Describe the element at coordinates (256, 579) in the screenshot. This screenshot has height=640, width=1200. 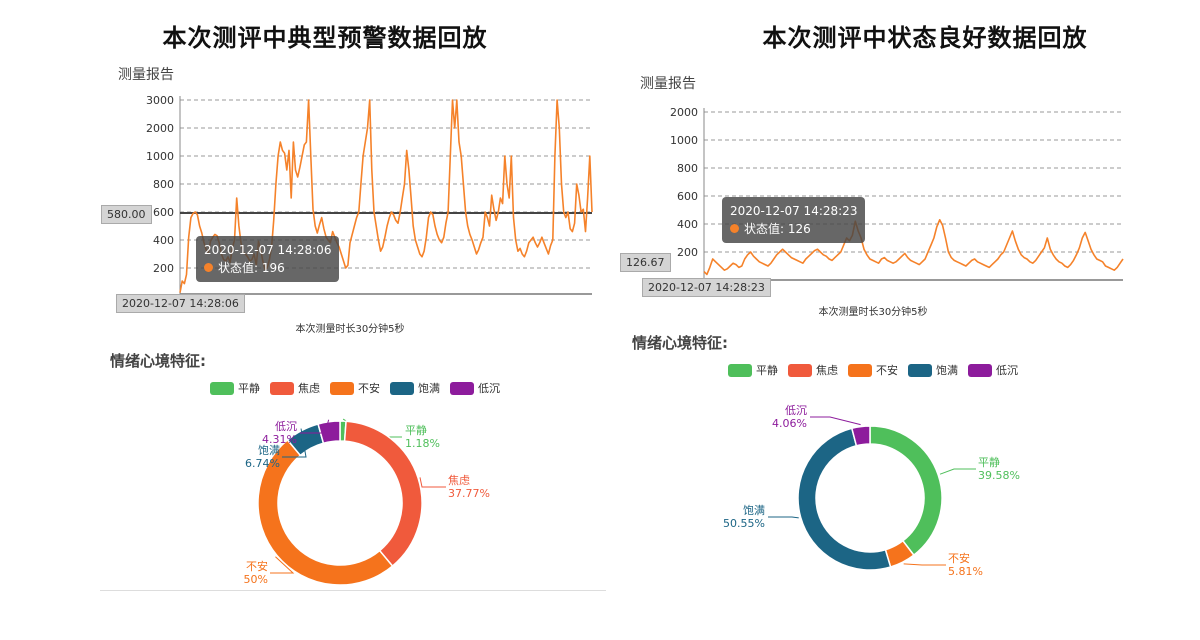
I see `slice-value-label: 50%` at that location.